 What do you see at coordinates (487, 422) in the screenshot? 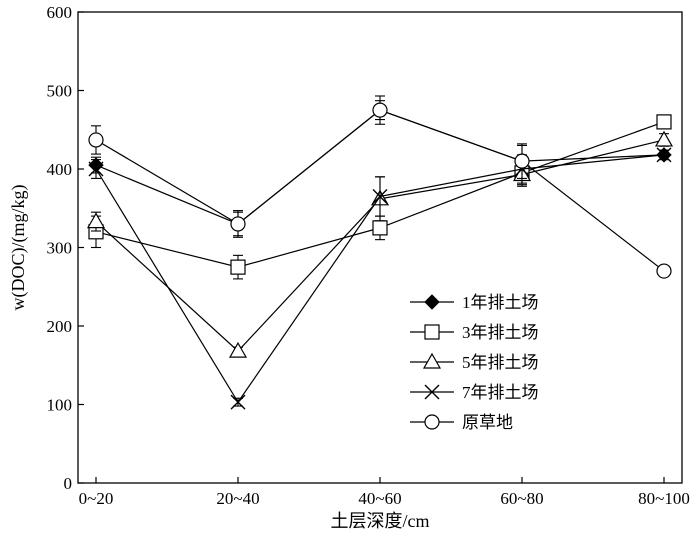
I see `legend-label: 原草地` at bounding box center [487, 422].